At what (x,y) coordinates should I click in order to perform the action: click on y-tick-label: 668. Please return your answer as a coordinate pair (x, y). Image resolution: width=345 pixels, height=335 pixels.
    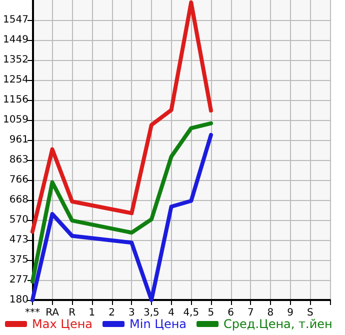
    Looking at the image, I should click on (18, 200).